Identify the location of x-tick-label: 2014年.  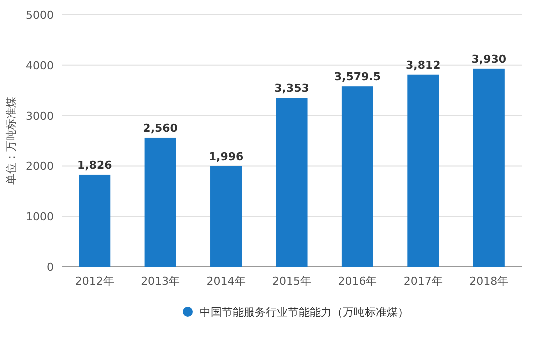
(226, 281).